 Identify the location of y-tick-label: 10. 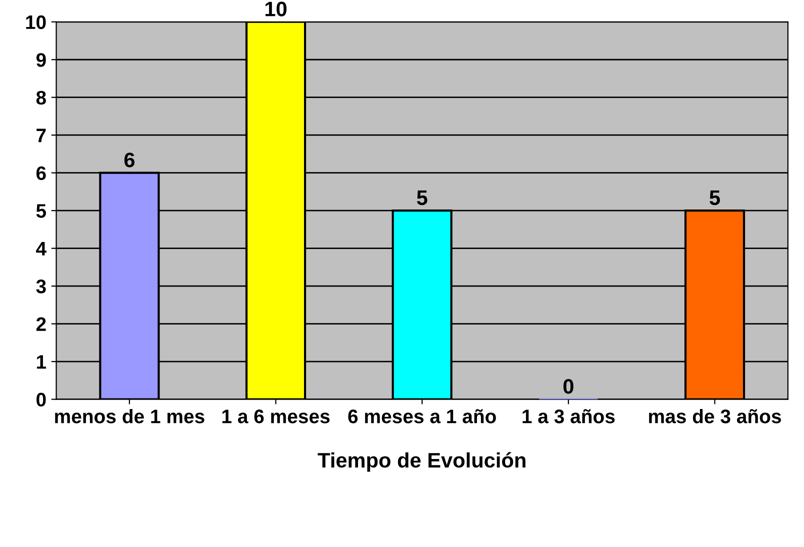
(36, 22).